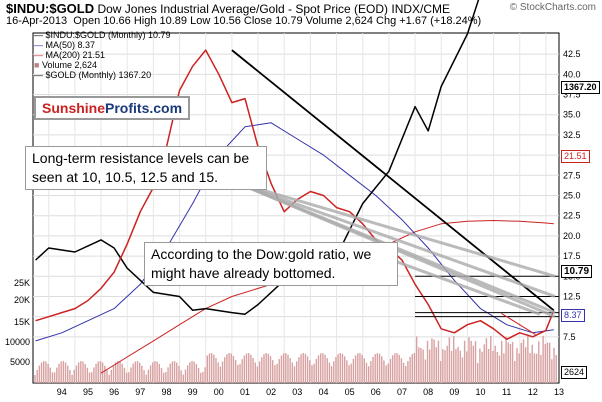 The width and height of the screenshot is (602, 402). Describe the element at coordinates (323, 392) in the screenshot. I see `x-tick-label: 04` at that location.